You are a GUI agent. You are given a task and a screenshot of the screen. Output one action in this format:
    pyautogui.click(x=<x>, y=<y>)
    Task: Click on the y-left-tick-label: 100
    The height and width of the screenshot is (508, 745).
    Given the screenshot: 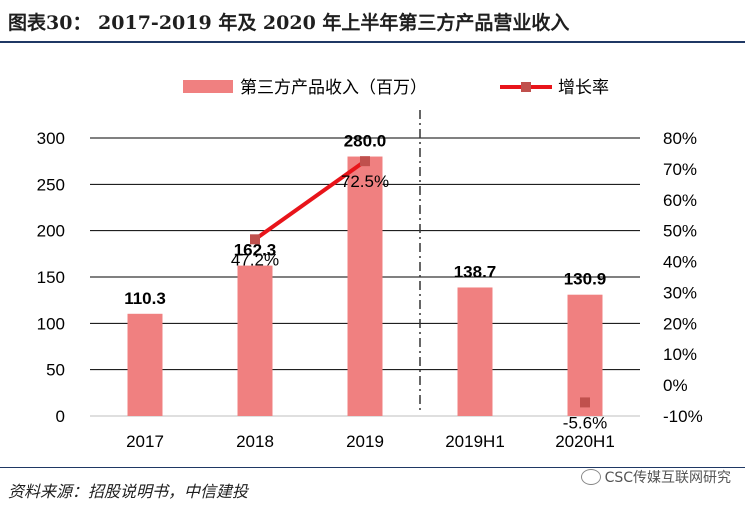 What is the action you would take?
    pyautogui.click(x=51, y=323)
    